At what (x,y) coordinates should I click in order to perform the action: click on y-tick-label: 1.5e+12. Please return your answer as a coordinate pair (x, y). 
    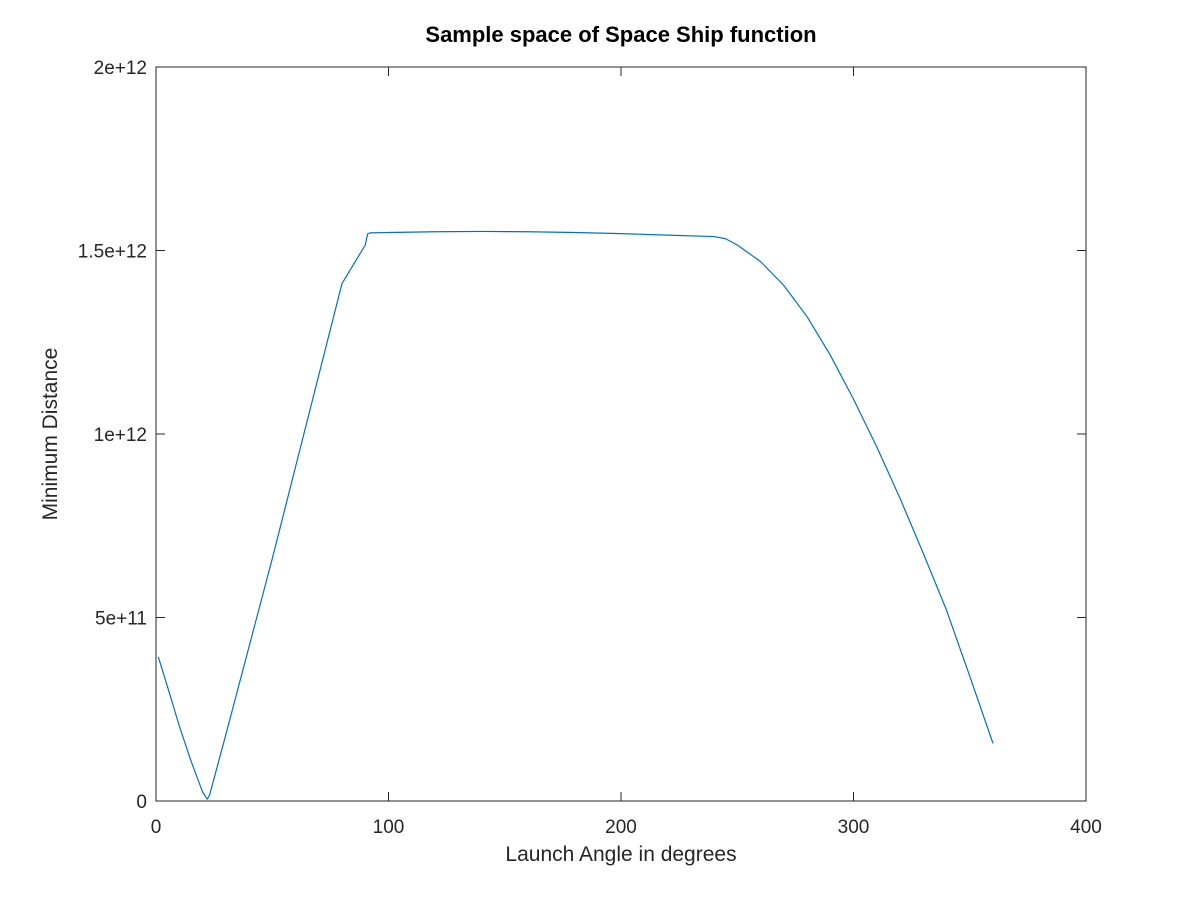
    Looking at the image, I should click on (112, 252).